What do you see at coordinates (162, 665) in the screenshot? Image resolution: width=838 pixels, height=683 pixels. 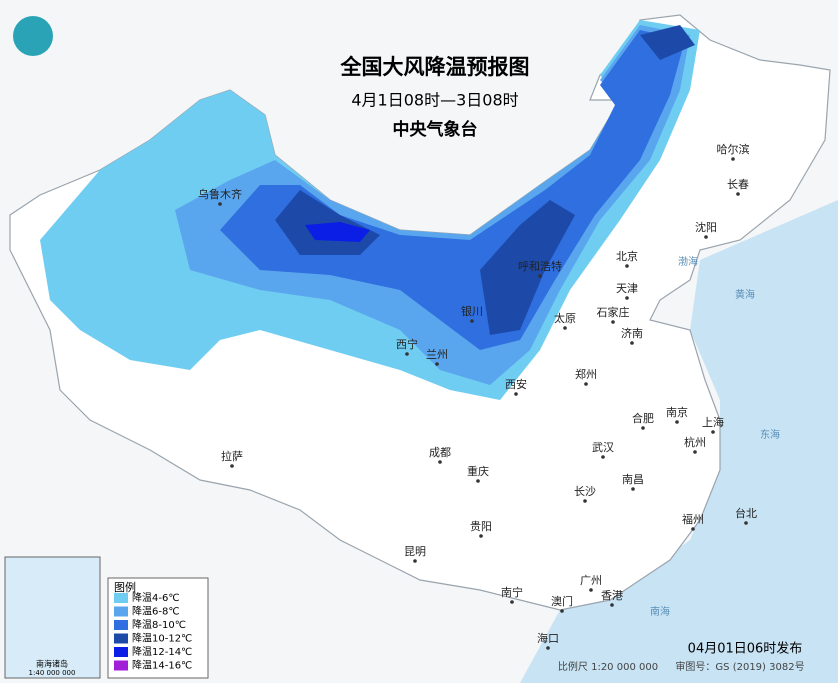 I see `legend-label: 降温14-16℃` at bounding box center [162, 665].